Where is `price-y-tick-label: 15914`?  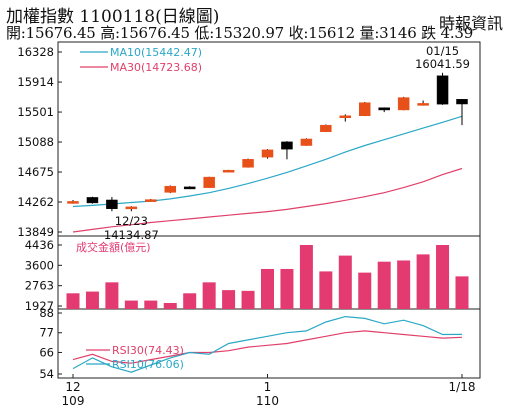
price-y-tick-label: 15914 is located at coordinates (35, 82).